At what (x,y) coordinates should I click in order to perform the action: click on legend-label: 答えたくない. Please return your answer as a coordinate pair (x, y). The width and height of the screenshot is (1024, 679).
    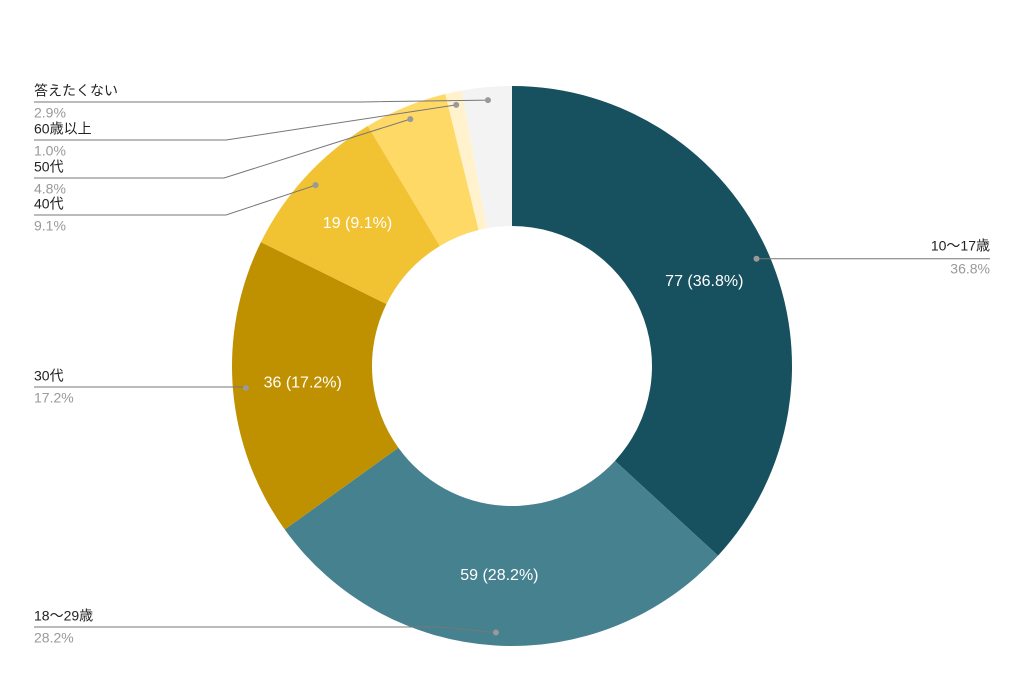
    Looking at the image, I should click on (76, 91).